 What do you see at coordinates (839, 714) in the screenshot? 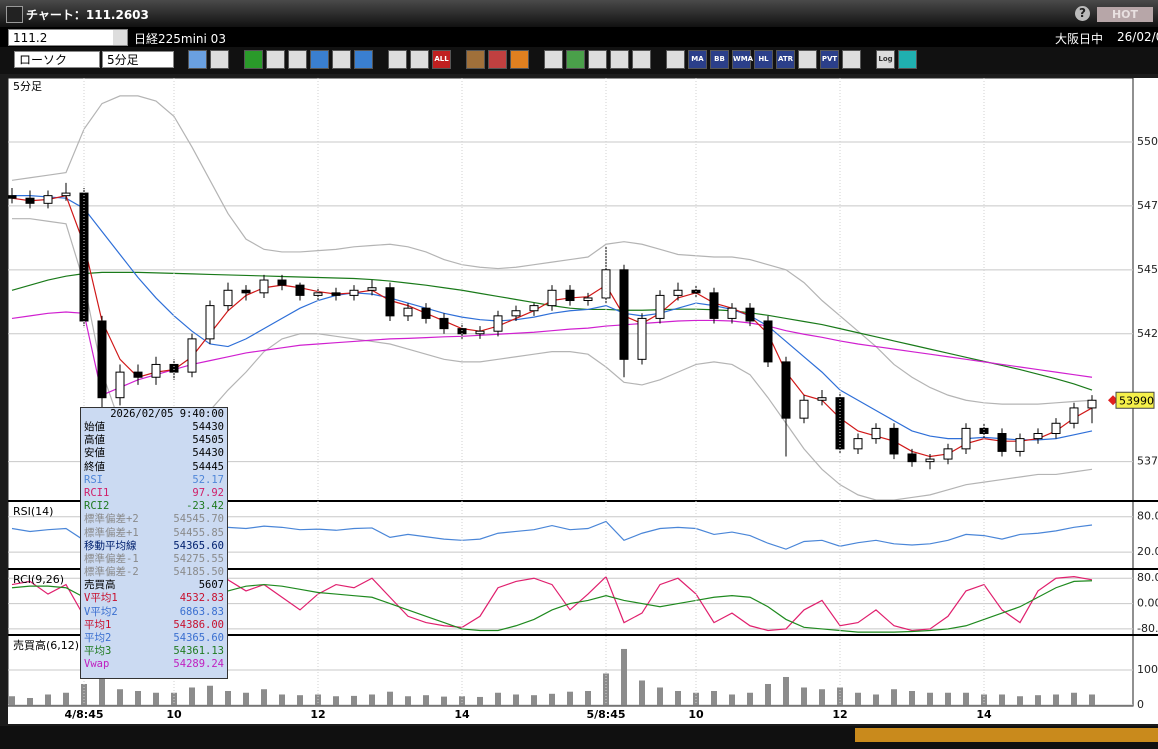
I see `x-tick-label: 12` at bounding box center [839, 714].